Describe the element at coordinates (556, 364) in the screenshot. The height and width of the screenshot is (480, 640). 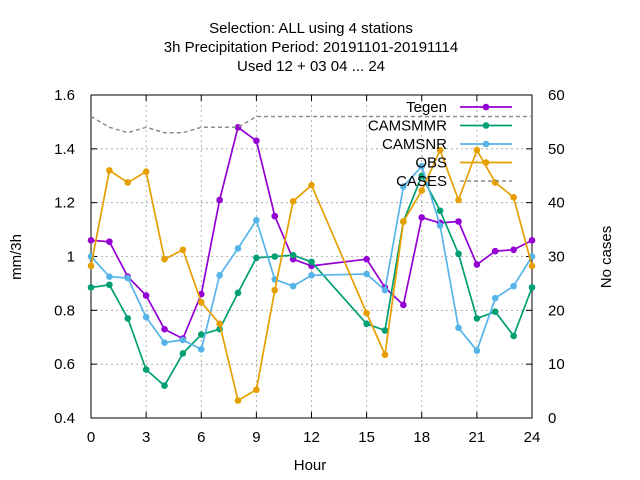
I see `y2-tick-label: 10` at that location.